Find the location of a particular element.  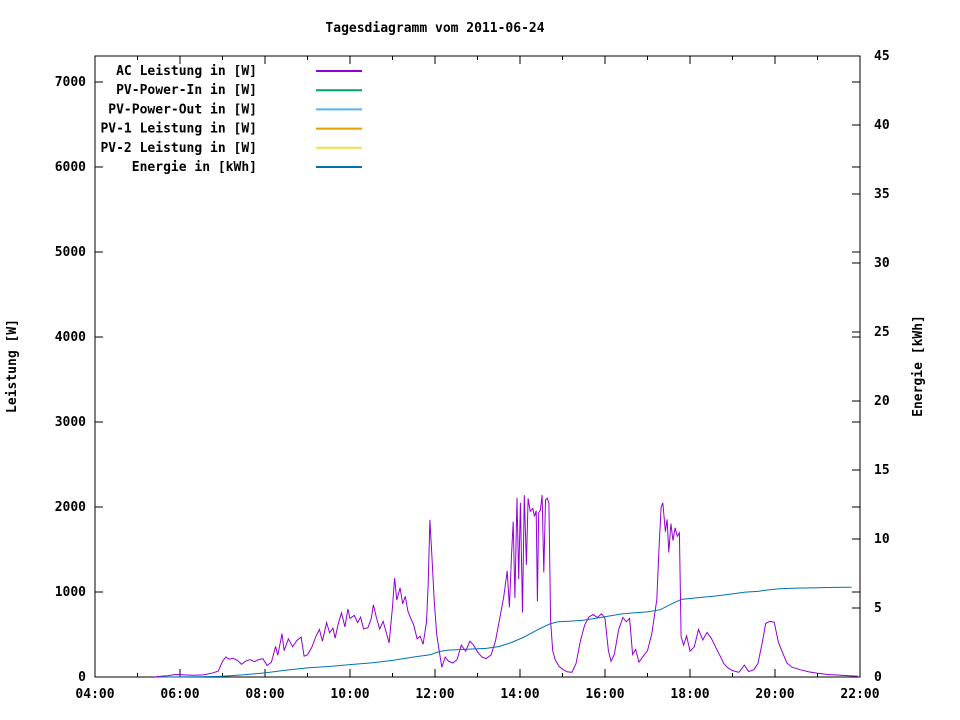

y-right-axis-ticks is located at coordinates (856, 366).